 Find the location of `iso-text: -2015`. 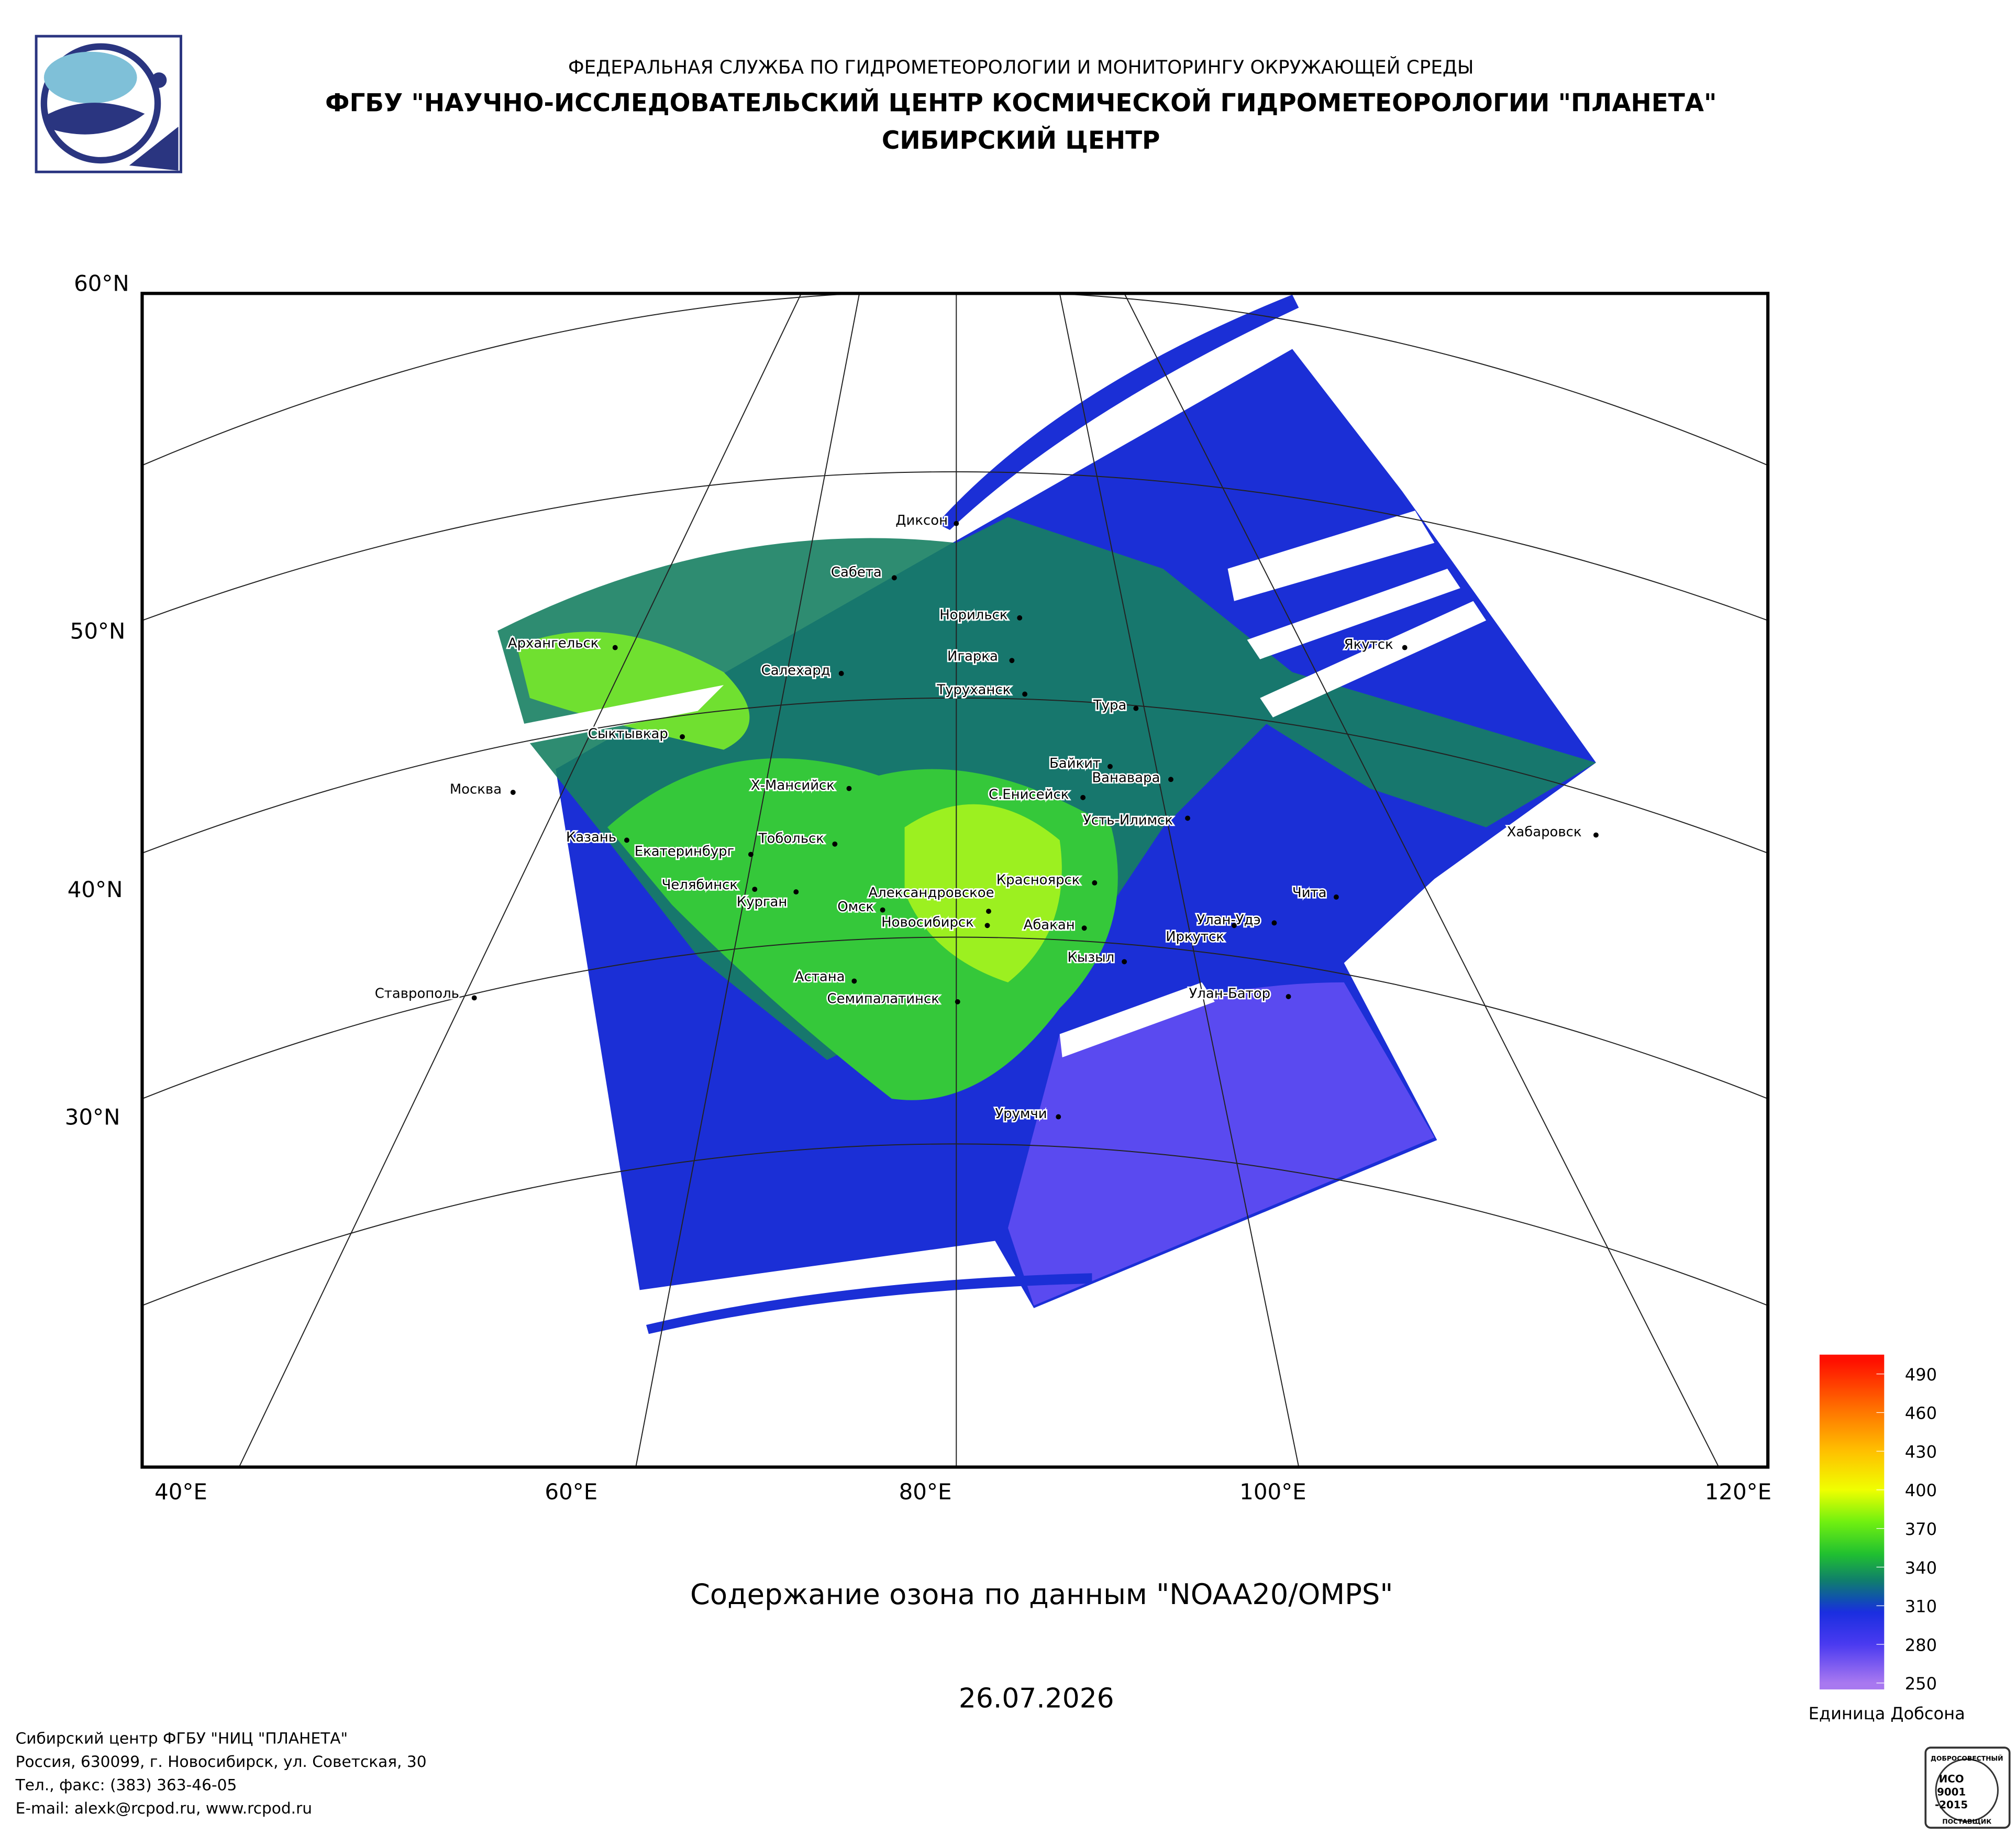

iso-text: -2015 is located at coordinates (1952, 1805).